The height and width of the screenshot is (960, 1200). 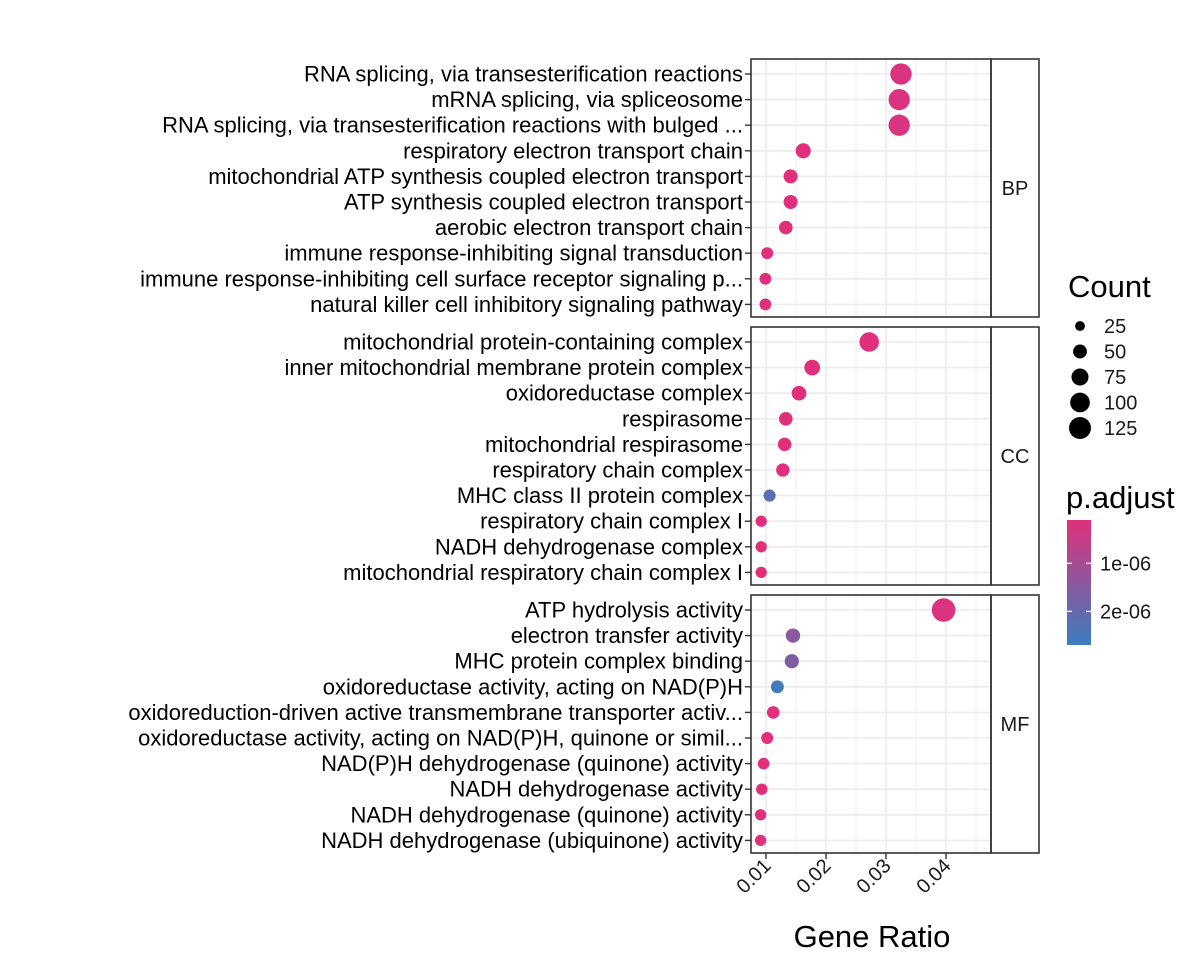 I want to click on x-tick-label: 0.02, so click(x=813, y=876).